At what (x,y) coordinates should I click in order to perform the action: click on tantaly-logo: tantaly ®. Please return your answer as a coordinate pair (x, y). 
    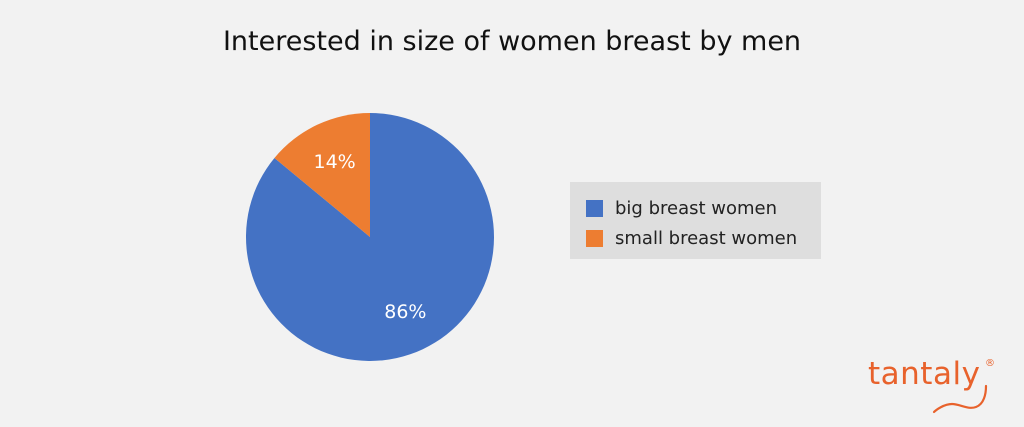
    Looking at the image, I should click on (938, 387).